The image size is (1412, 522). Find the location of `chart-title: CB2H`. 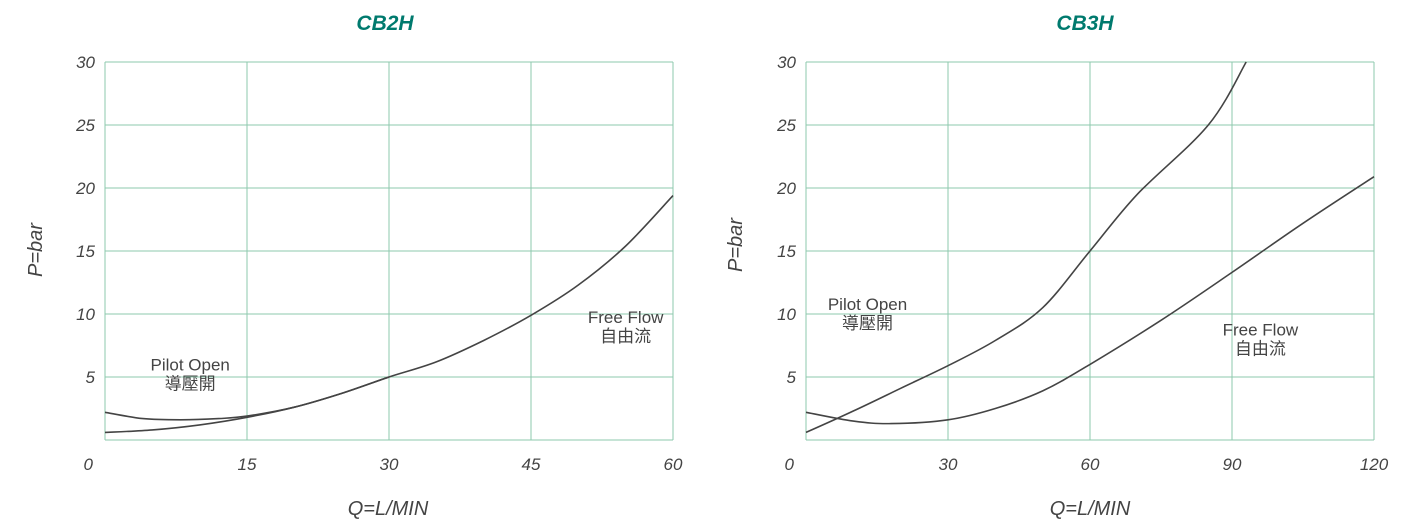

chart-title: CB2H is located at coordinates (385, 23).